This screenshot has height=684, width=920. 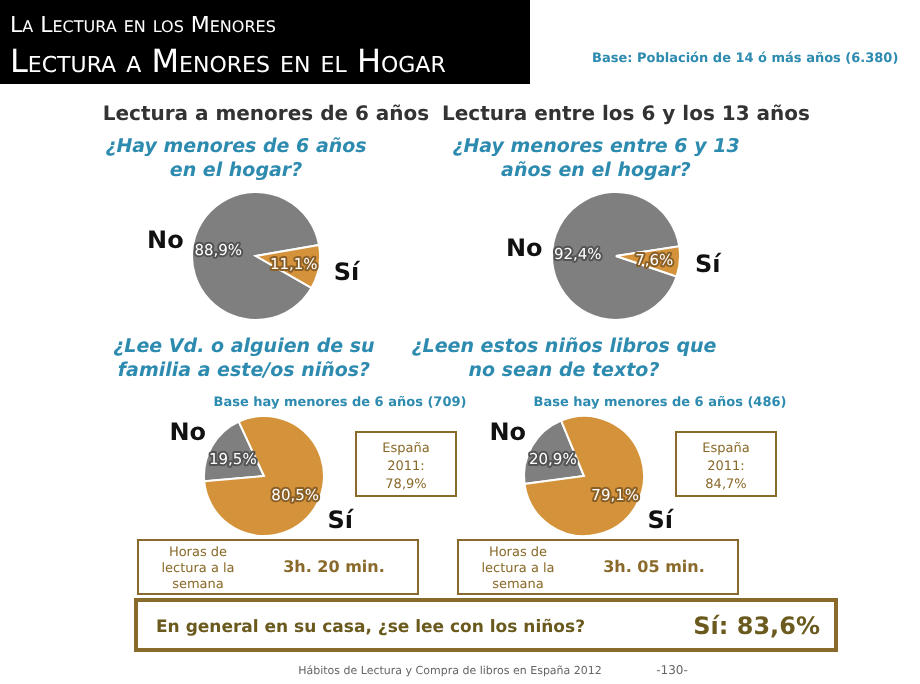 What do you see at coordinates (626, 115) in the screenshot?
I see `chart-subtitle: Lectura entre los 6 y los 13 años` at bounding box center [626, 115].